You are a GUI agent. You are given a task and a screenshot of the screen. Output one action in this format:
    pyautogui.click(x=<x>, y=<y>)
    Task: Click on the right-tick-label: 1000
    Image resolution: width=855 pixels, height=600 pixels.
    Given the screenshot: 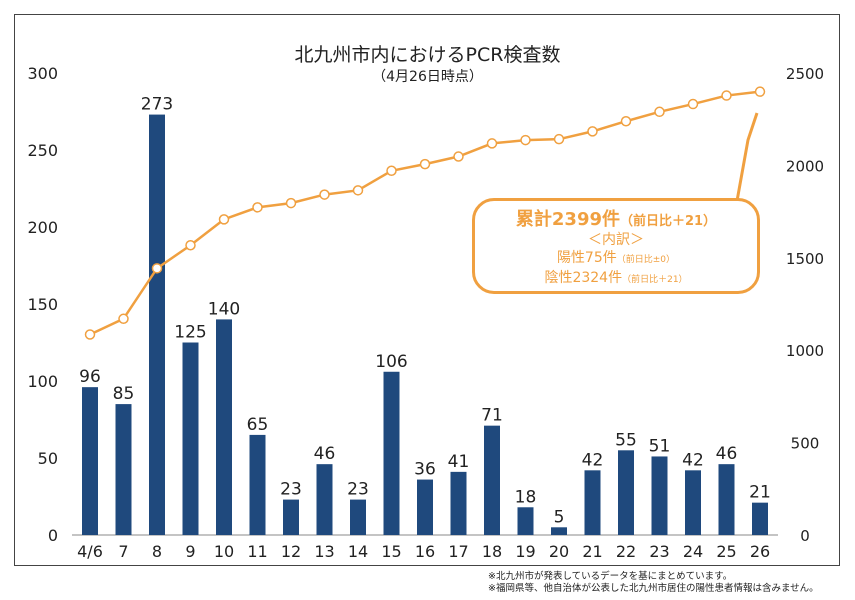 What is the action you would take?
    pyautogui.click(x=805, y=351)
    